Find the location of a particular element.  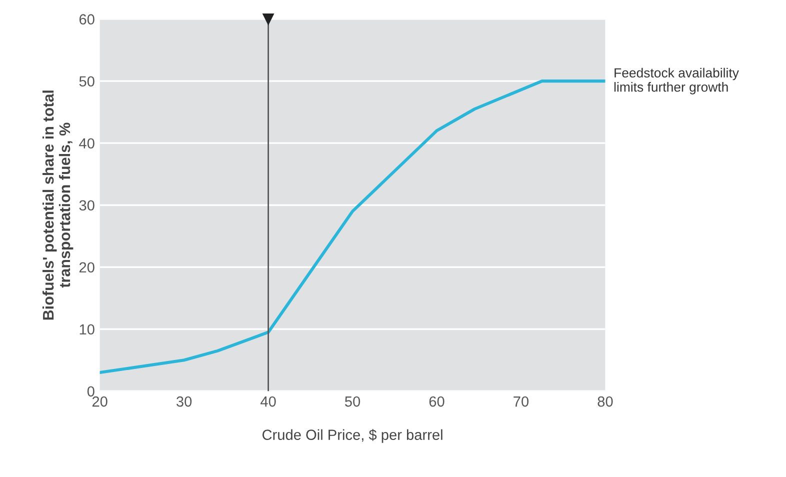

y-tick-label: 0 is located at coordinates (90, 391).